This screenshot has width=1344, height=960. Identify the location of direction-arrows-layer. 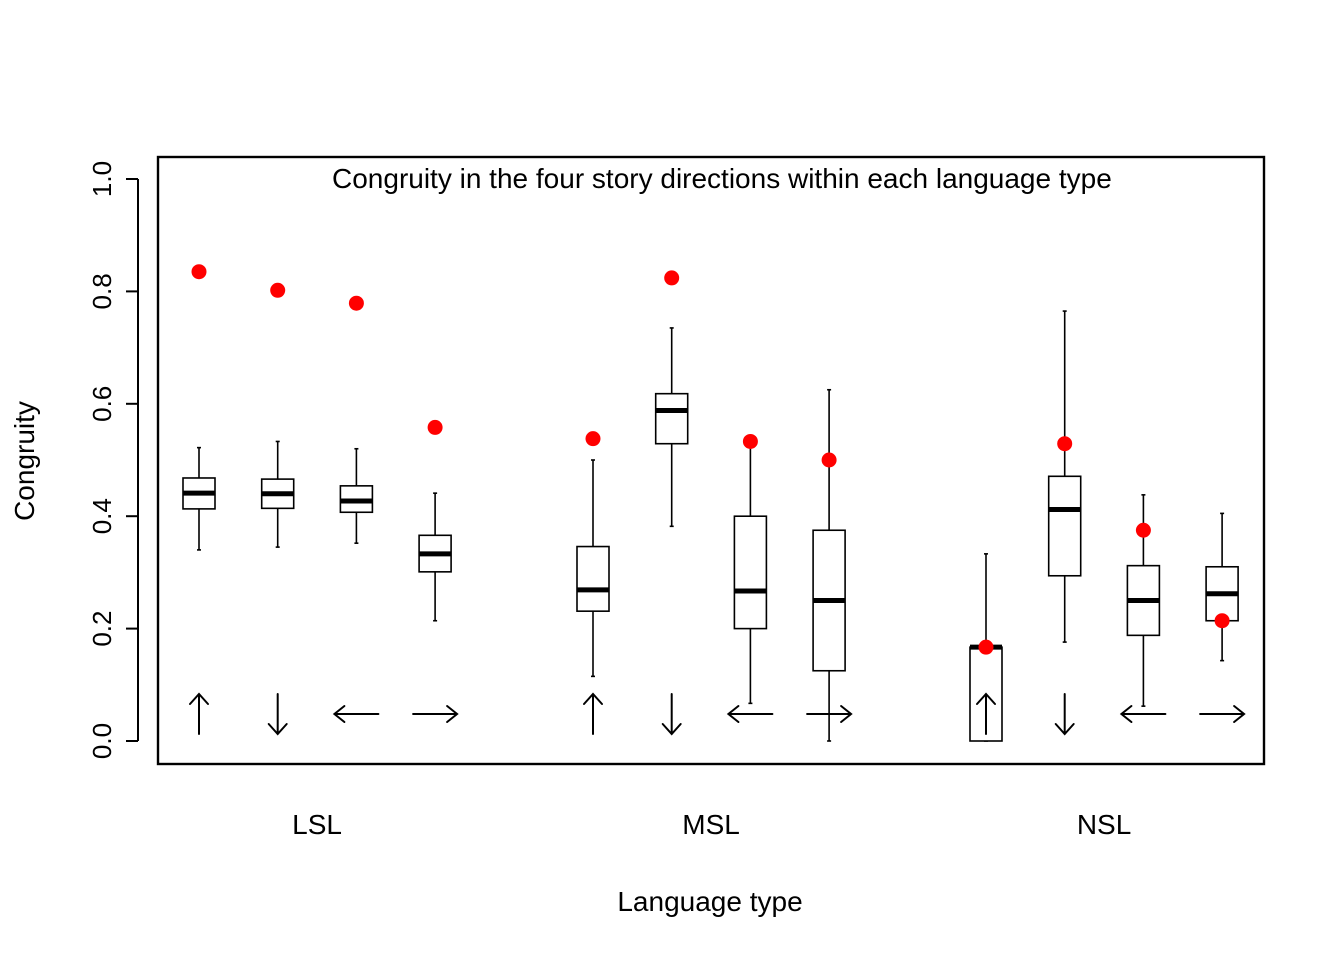
(717, 714).